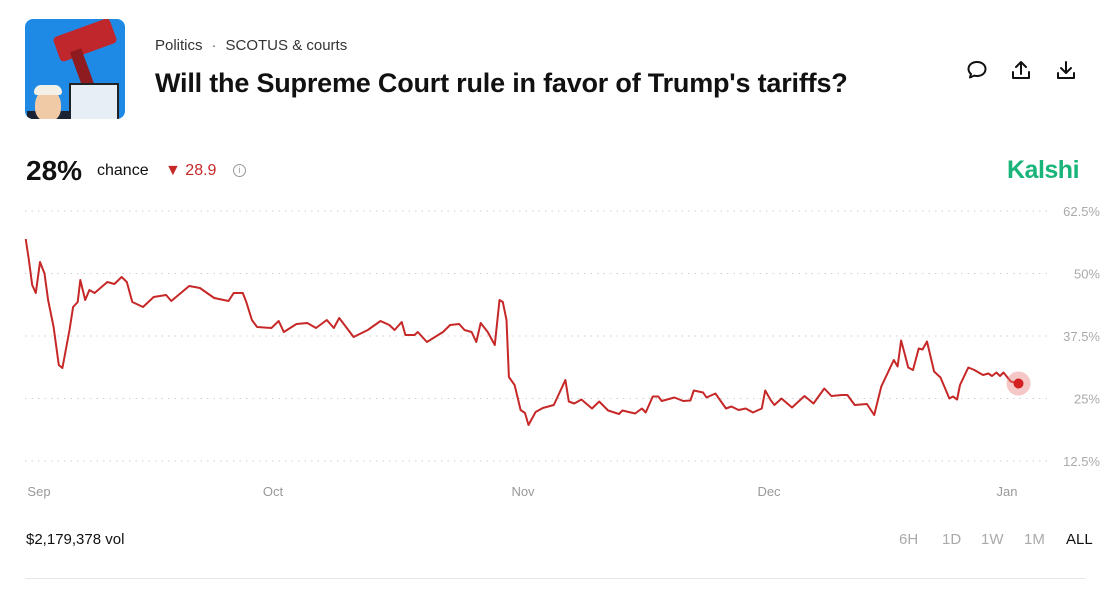  What do you see at coordinates (123, 170) in the screenshot?
I see `chance-label: chance` at bounding box center [123, 170].